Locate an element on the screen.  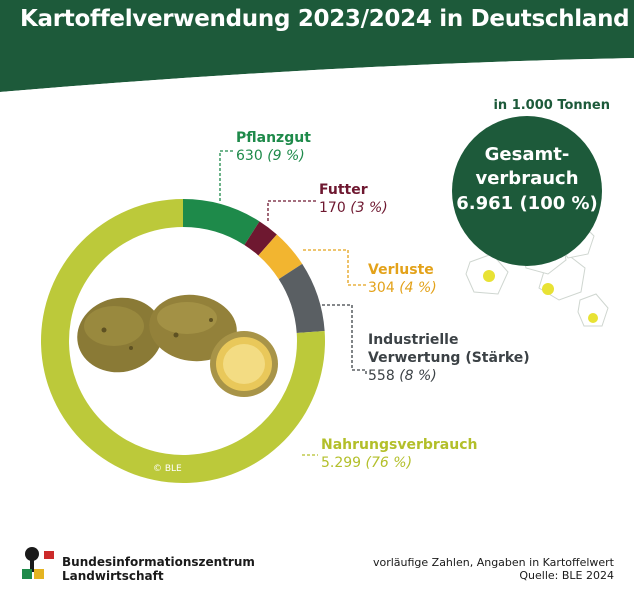
slice-label: Futter is located at coordinates (343, 190).